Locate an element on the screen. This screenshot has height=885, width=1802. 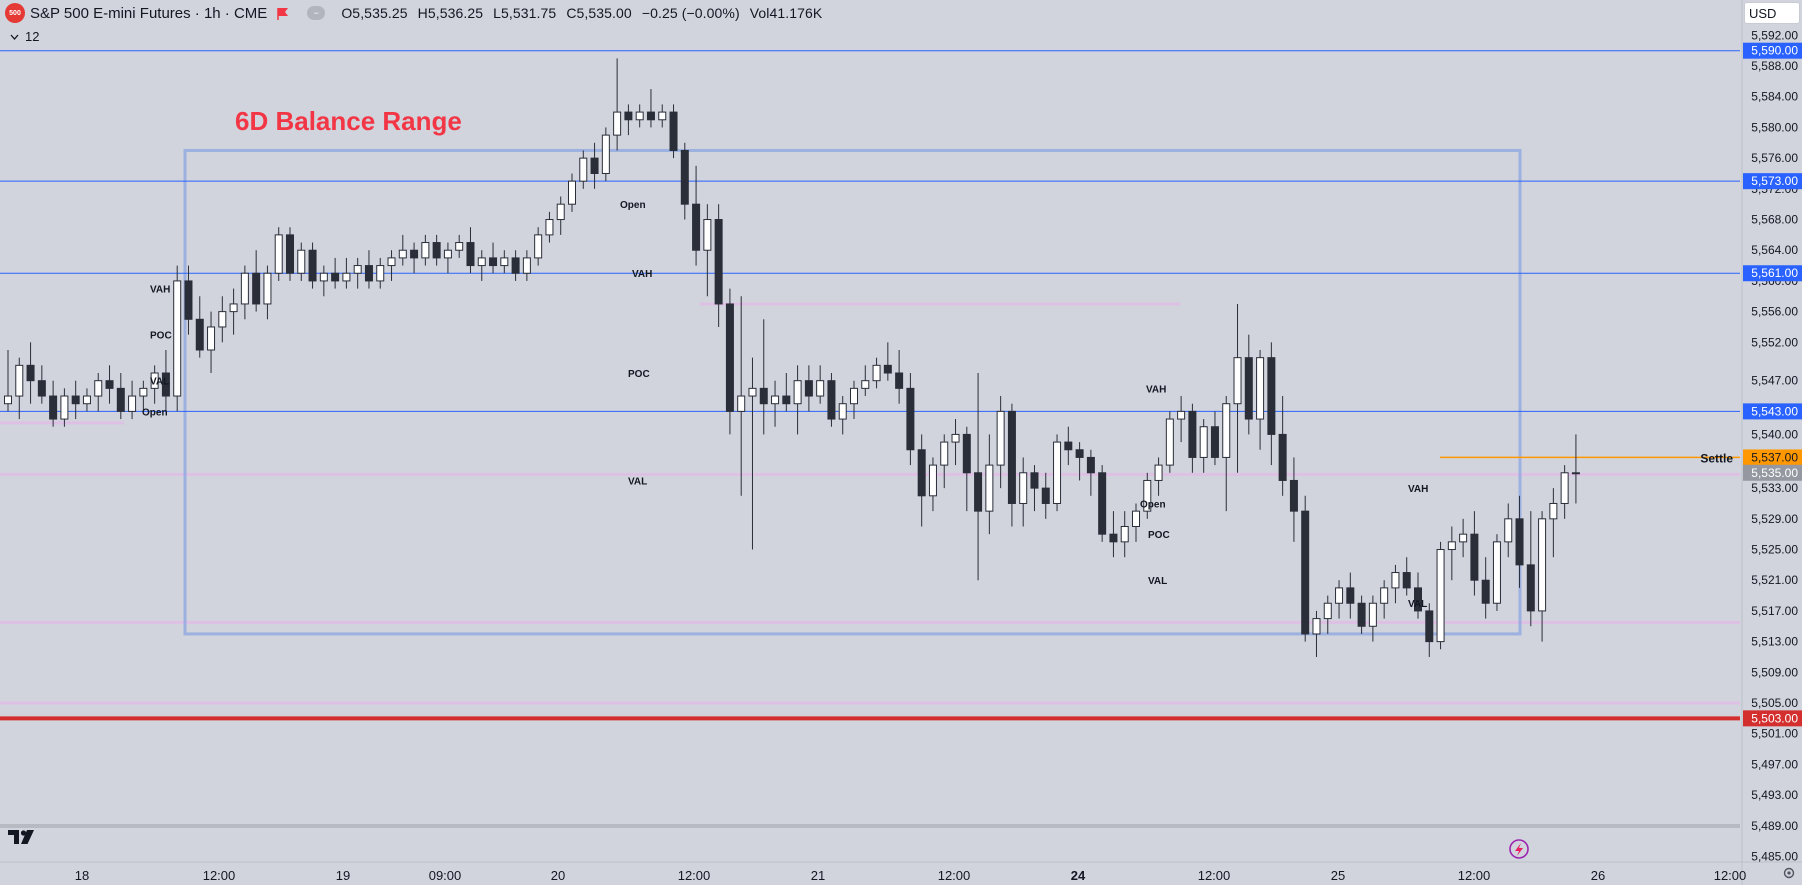
price-level-tag-label: 5,535.00 is located at coordinates (1774, 473).